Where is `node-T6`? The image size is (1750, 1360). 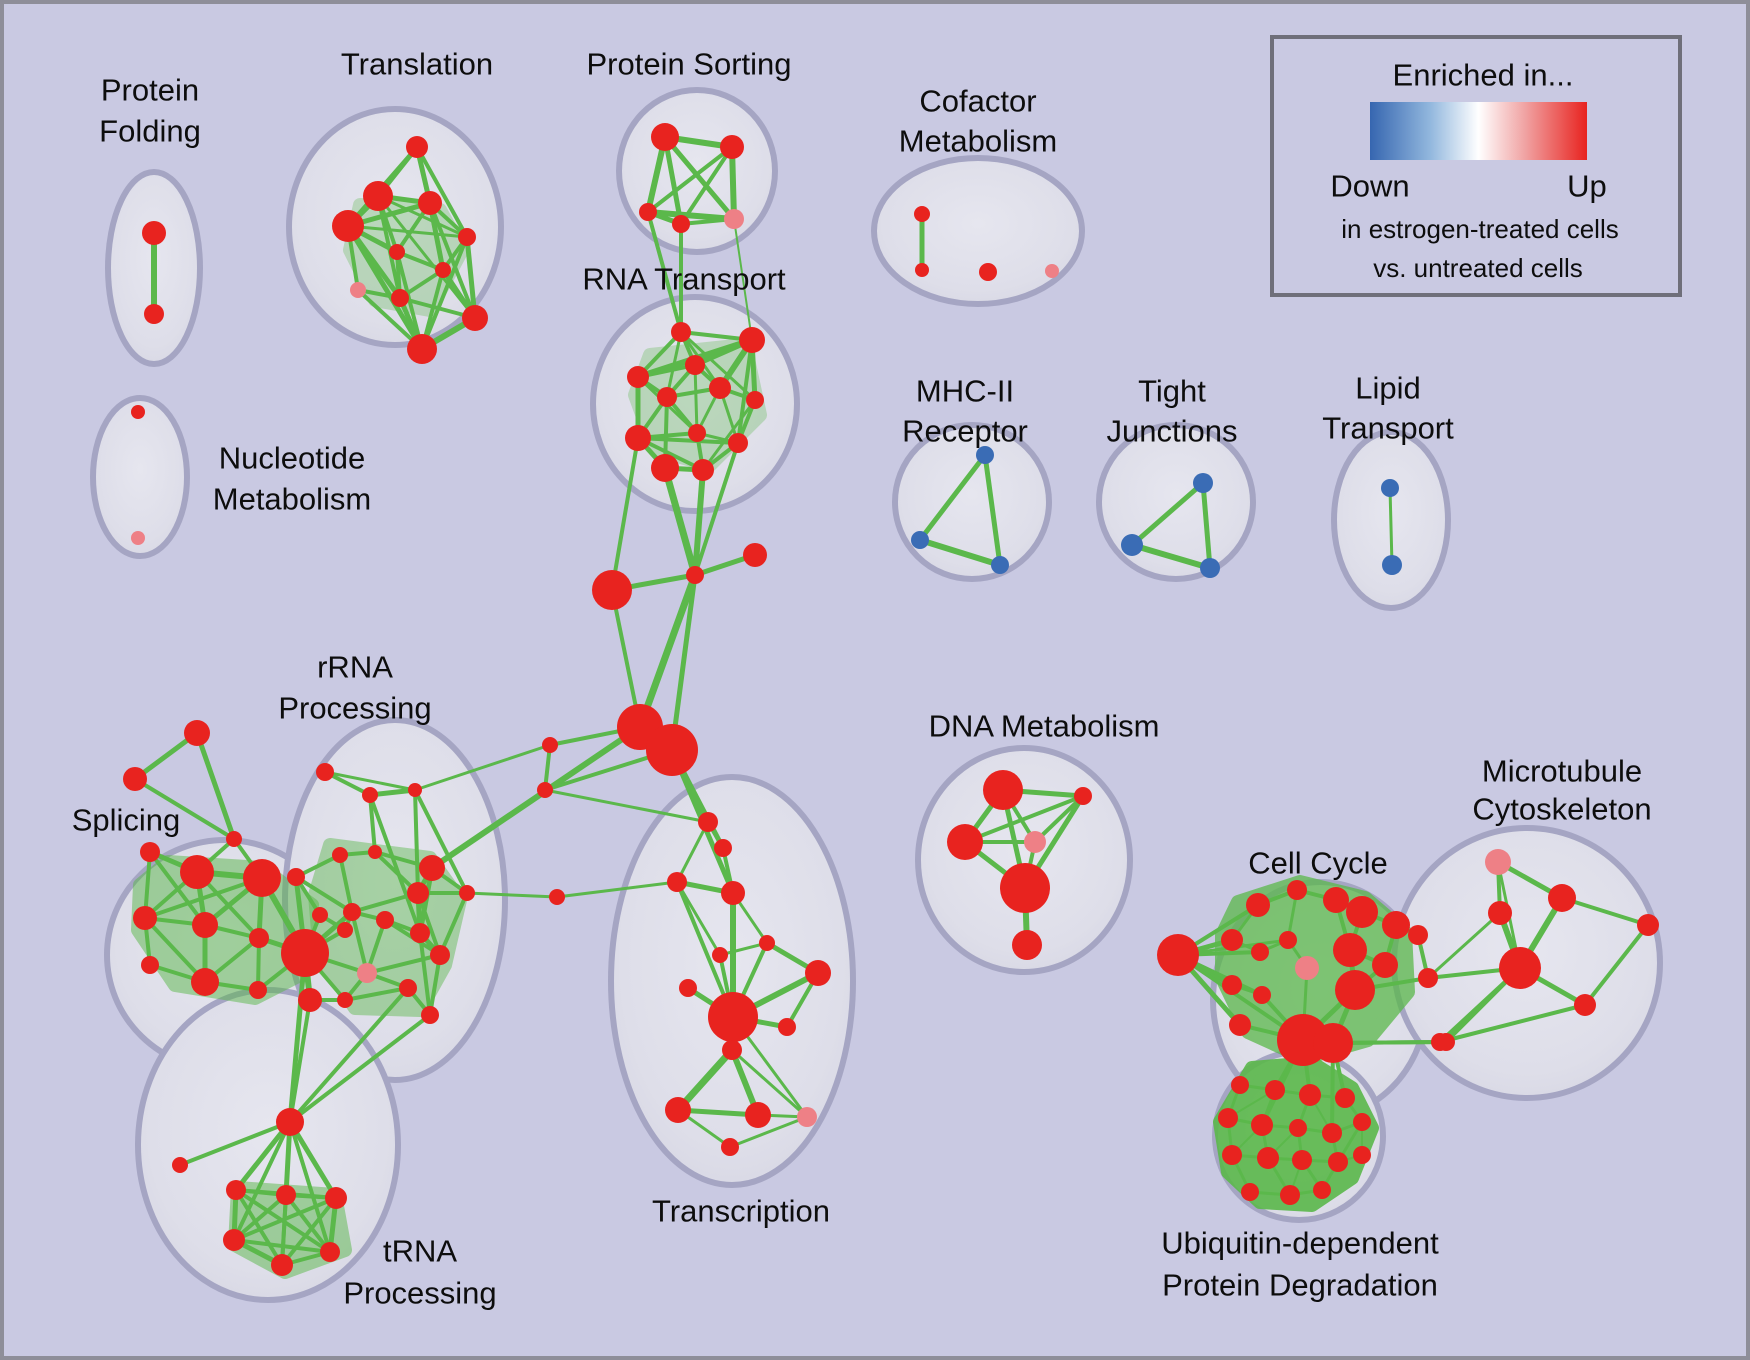
node-T6 is located at coordinates (397, 252).